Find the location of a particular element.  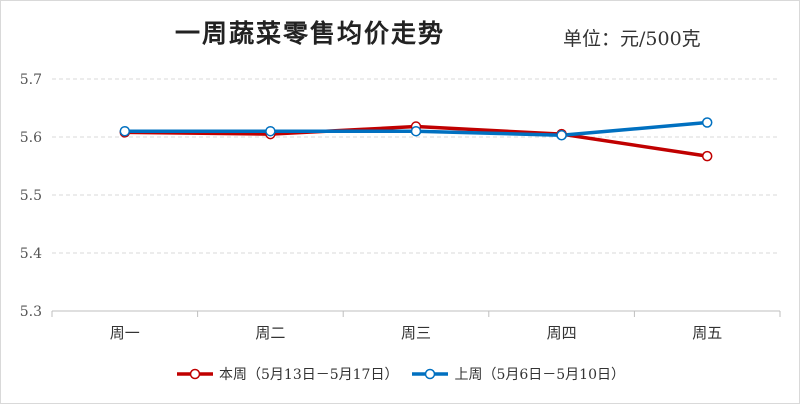

legend-label-this-week: 本周（5月13日－5月17日） is located at coordinates (309, 375).